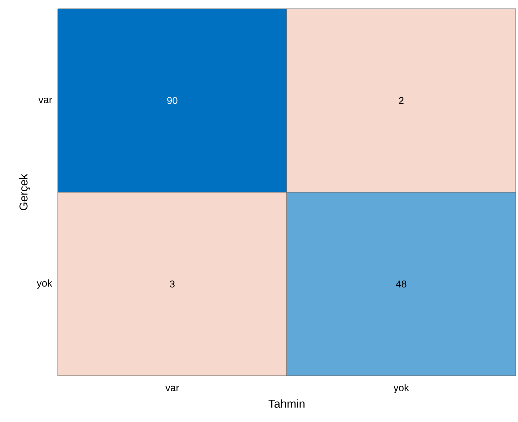  What do you see at coordinates (401, 100) in the screenshot?
I see `data-label: 2` at bounding box center [401, 100].